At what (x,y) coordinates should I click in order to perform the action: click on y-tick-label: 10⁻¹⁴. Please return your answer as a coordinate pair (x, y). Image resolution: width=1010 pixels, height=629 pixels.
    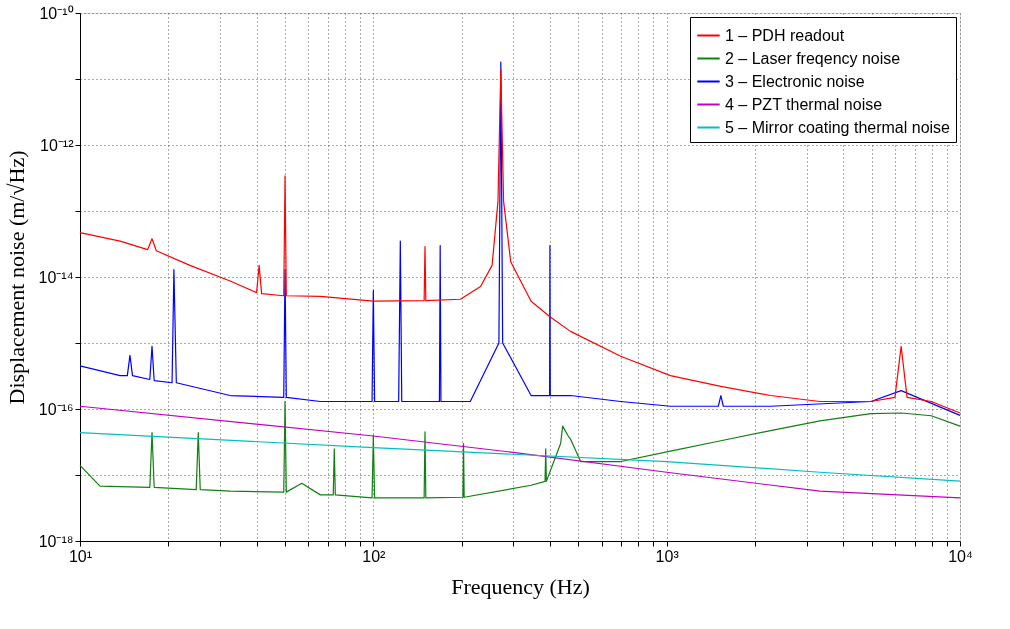
    Looking at the image, I should click on (56, 277).